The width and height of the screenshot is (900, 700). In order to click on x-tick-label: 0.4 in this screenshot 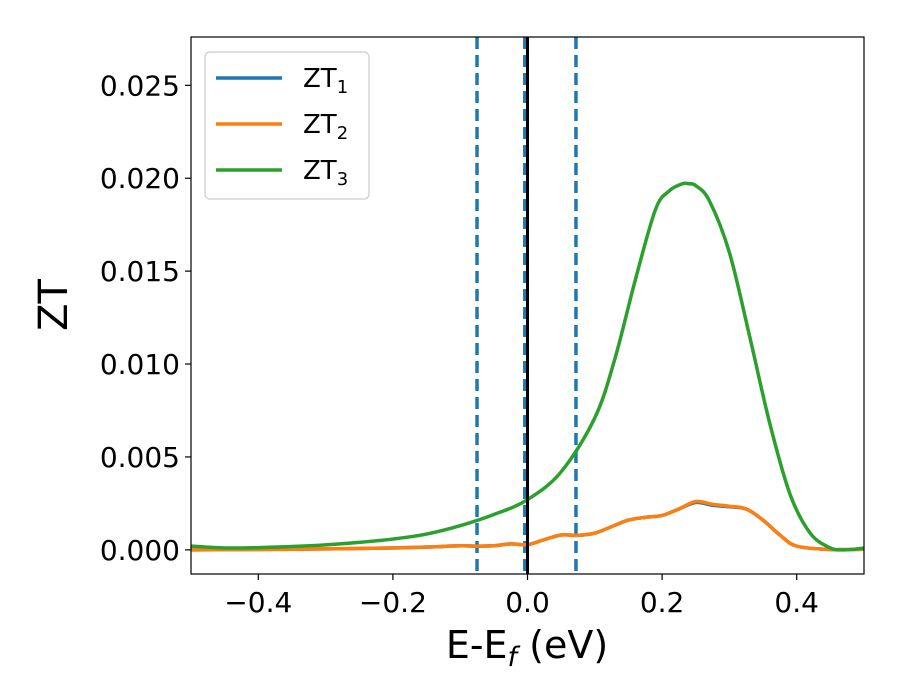, I will do `click(796, 602)`.